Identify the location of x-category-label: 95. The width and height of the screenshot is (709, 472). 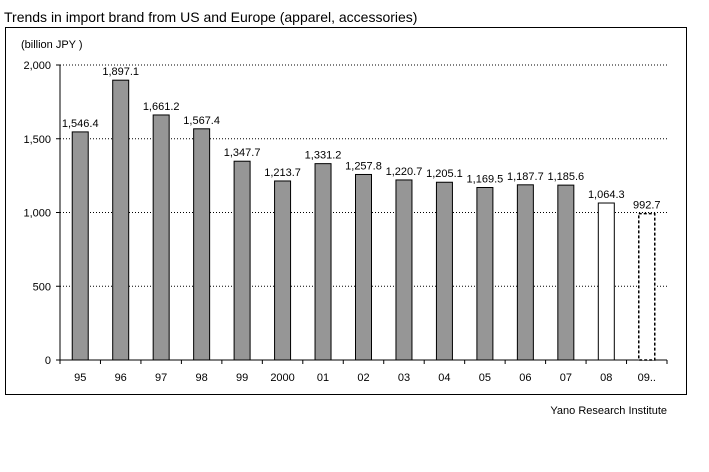
(80, 378).